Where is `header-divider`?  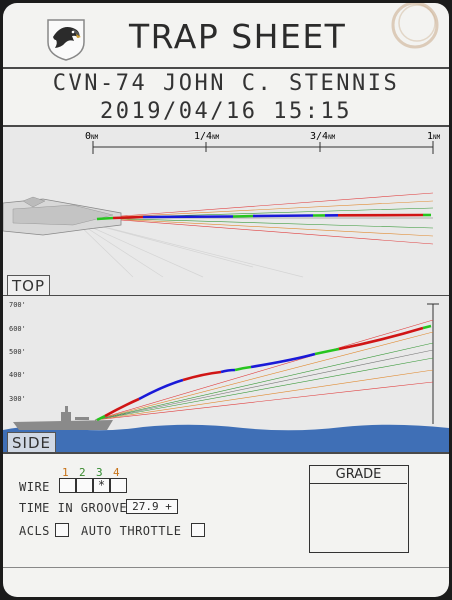 header-divider is located at coordinates (226, 68).